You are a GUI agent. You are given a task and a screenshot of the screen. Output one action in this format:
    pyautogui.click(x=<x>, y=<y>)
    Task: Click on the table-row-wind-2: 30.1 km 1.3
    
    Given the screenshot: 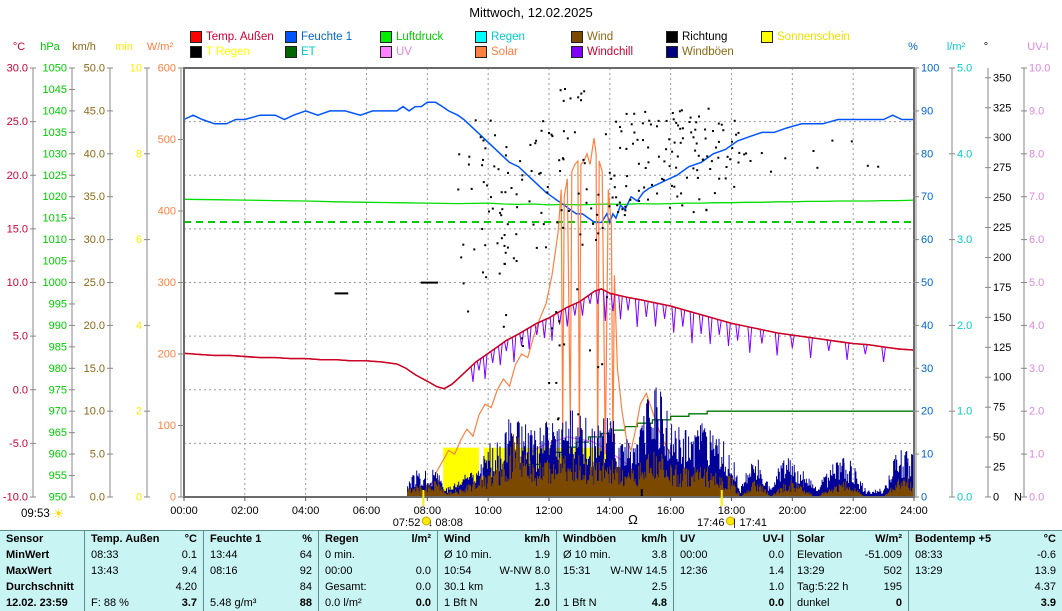 What is the action you would take?
    pyautogui.click(x=497, y=587)
    